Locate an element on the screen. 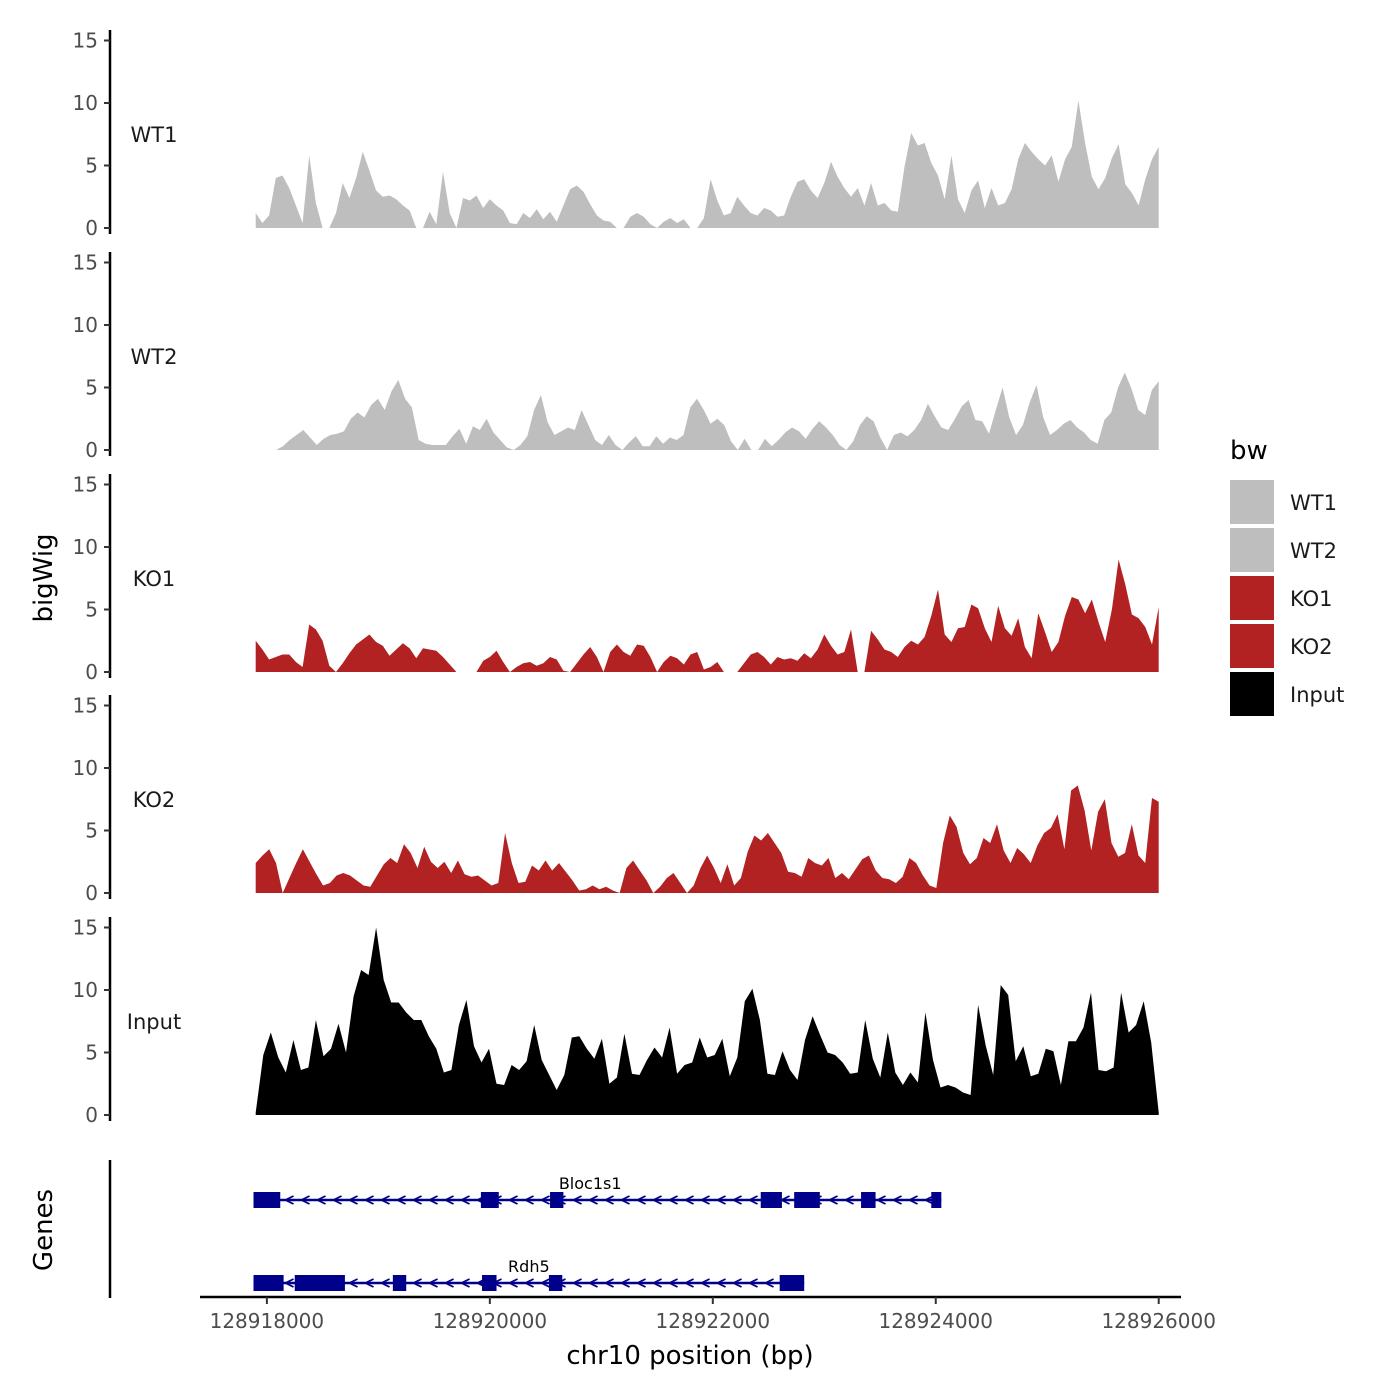 The image size is (1400, 1400). x-tick-label: 128918000 is located at coordinates (267, 1321).